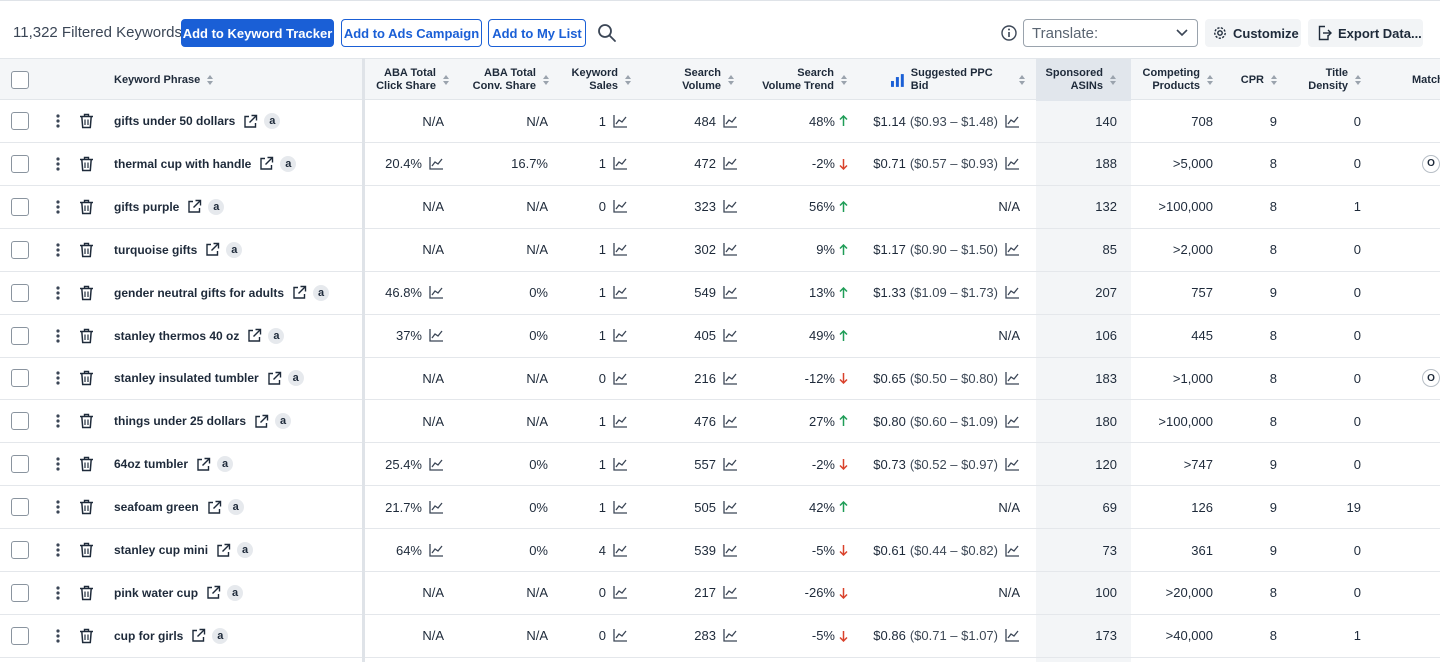 Image resolution: width=1440 pixels, height=662 pixels. Describe the element at coordinates (720, 422) in the screenshot. I see `table-row: things under 25 dollars a N/A N/A 1` at that location.